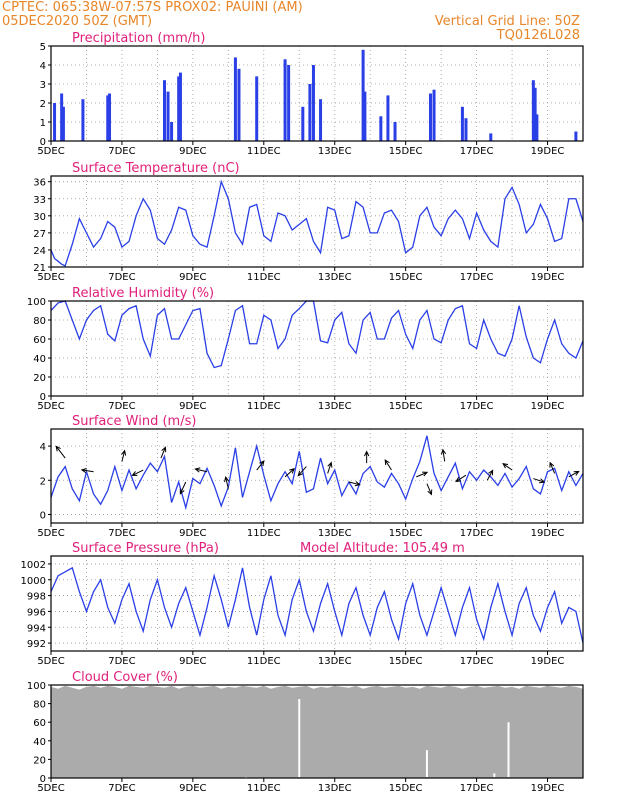 The height and width of the screenshot is (800, 618). I want to click on y-tick-label: 2, so click(43, 481).